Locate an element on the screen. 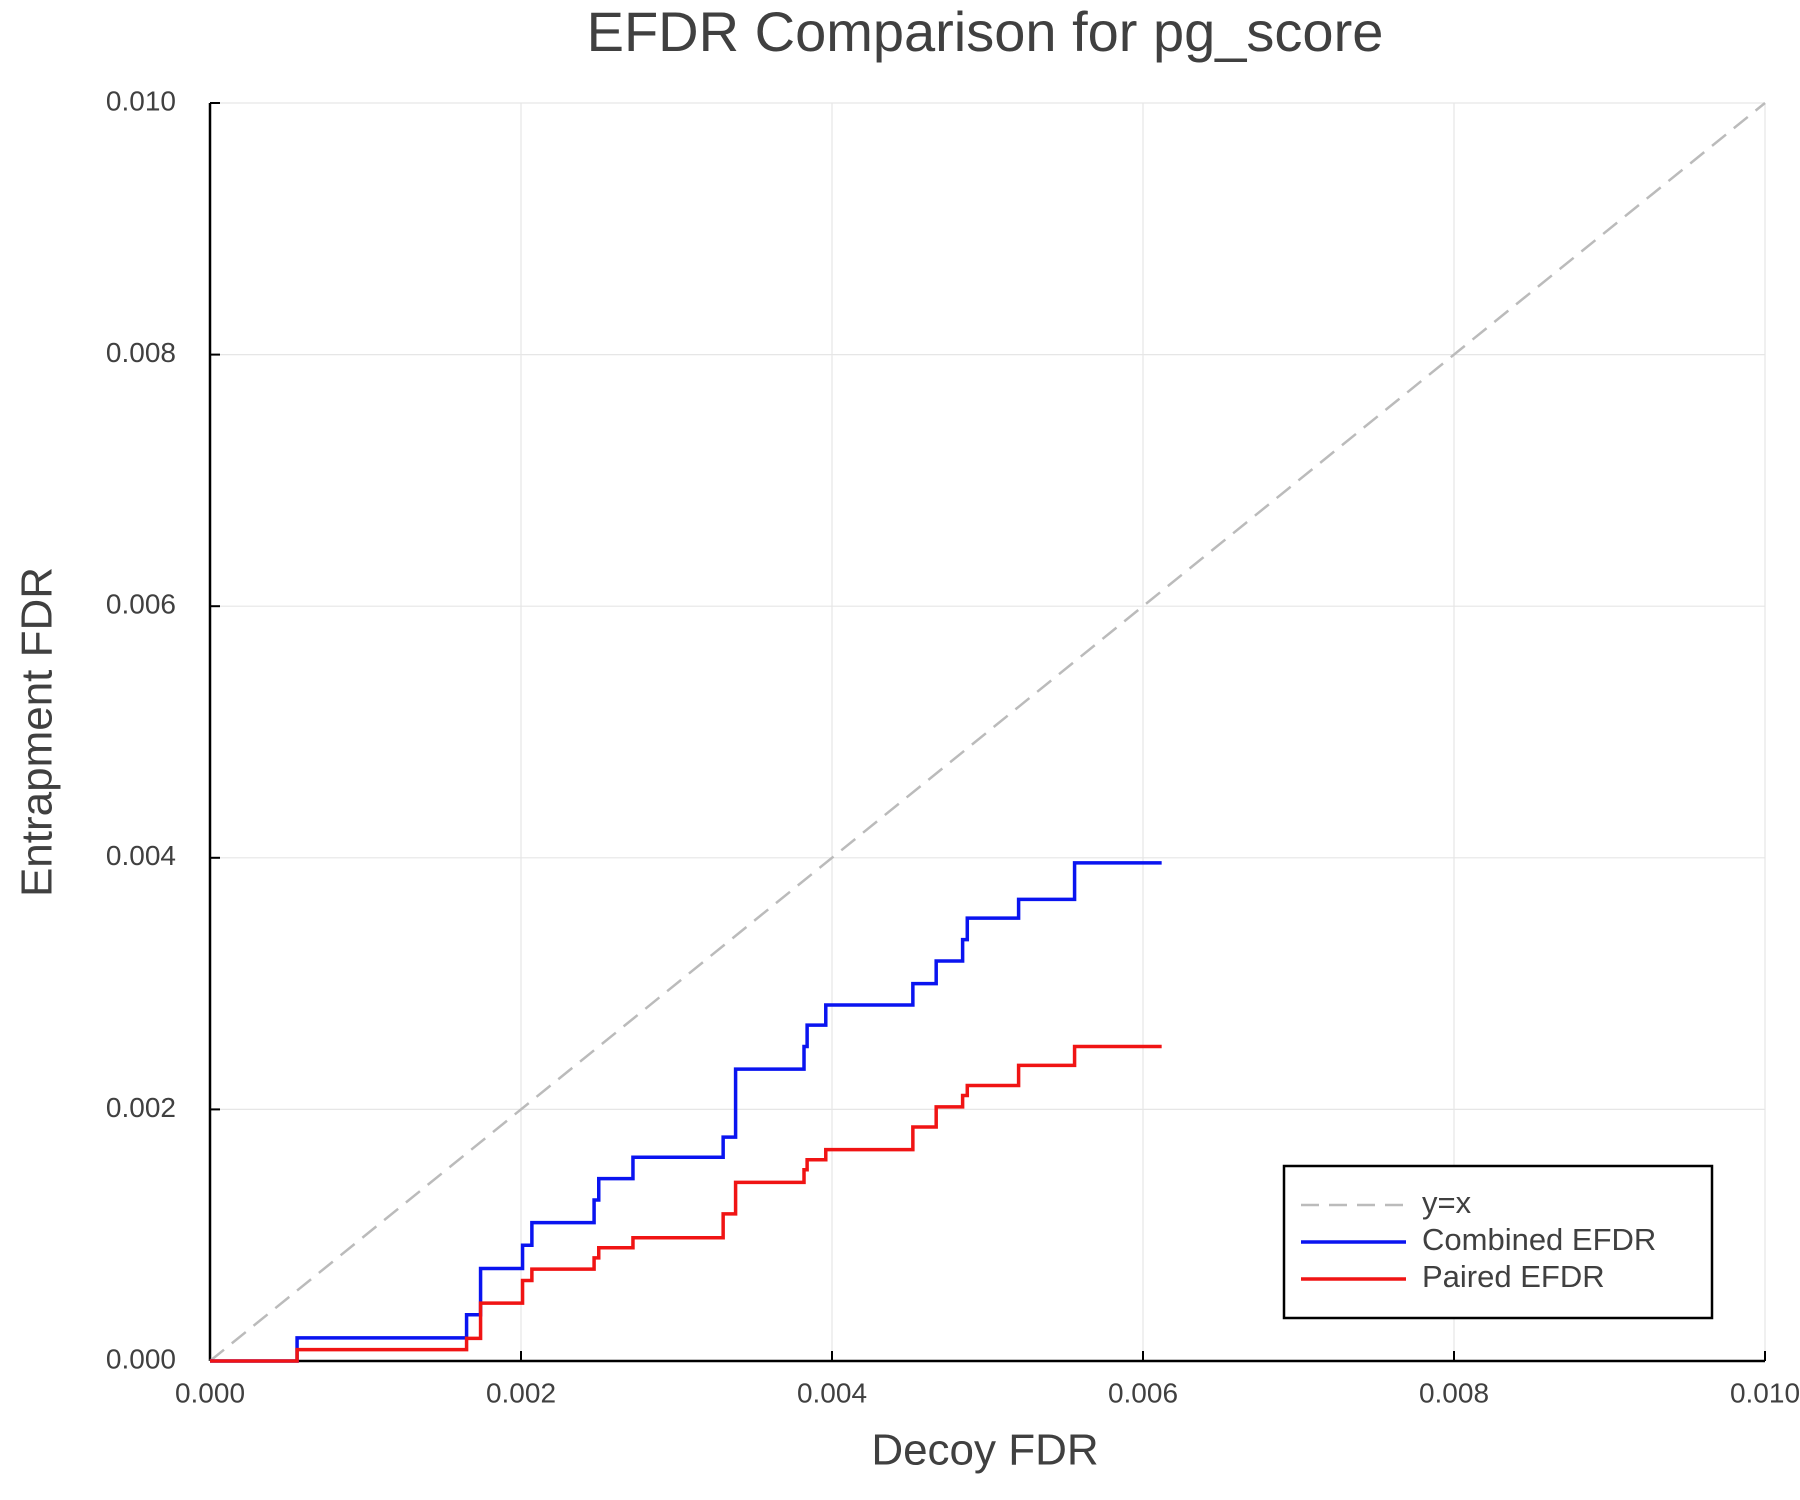  x-tick-label: 0.010 is located at coordinates (1765, 1392).